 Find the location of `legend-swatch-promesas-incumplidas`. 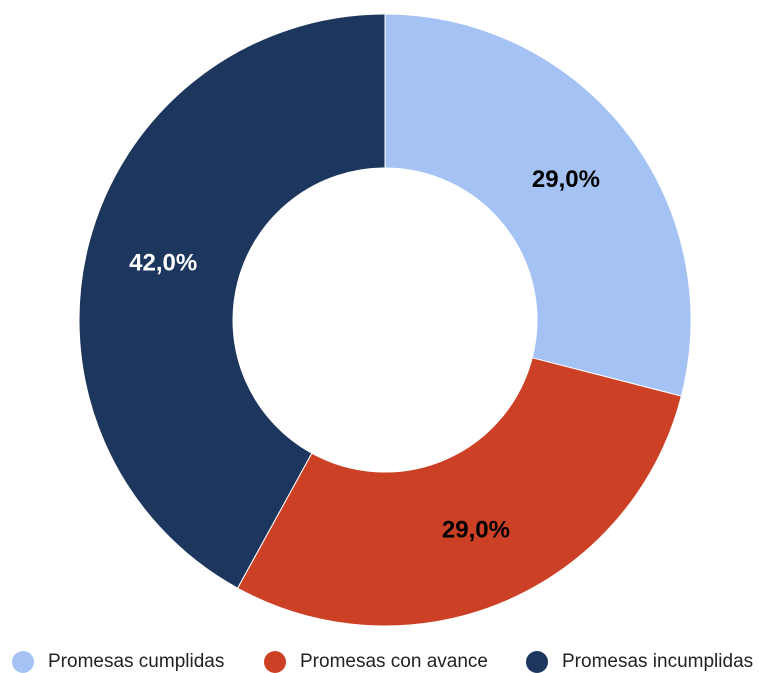

legend-swatch-promesas-incumplidas is located at coordinates (537, 662).